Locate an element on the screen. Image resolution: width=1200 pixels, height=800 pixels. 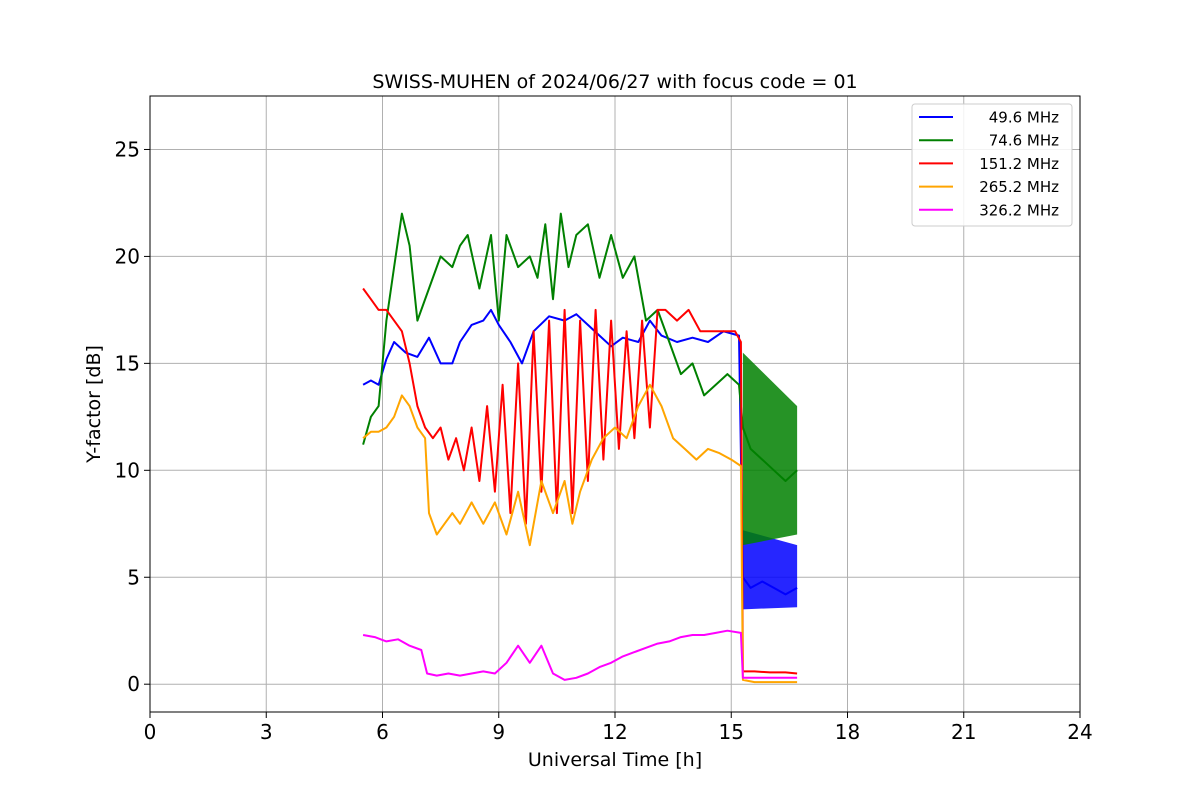
y-axis-label: Y-factor [dB] is located at coordinates (94, 404).